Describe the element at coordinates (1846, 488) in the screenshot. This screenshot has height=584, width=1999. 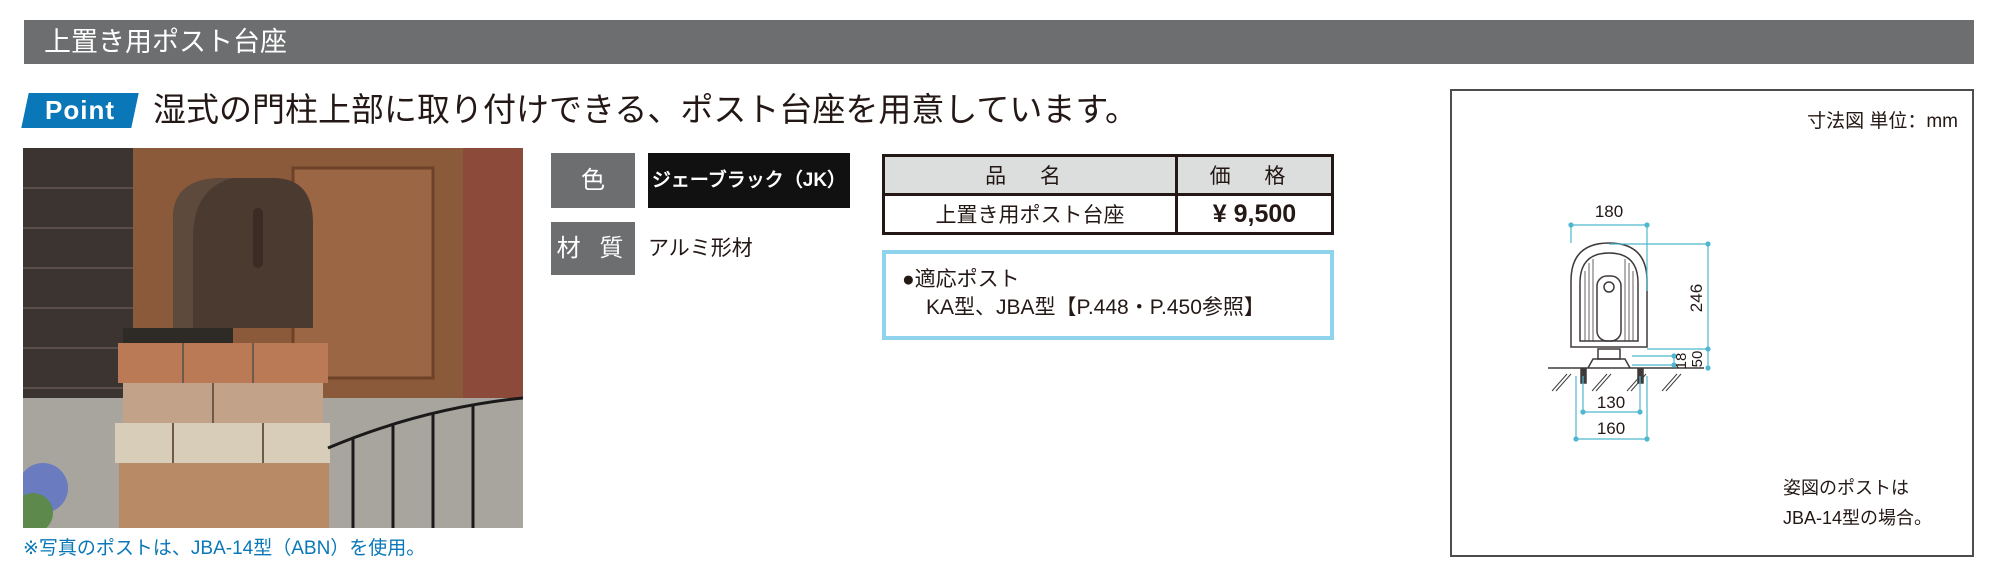
I see `diagram-note-line1: 姿図のポストは` at that location.